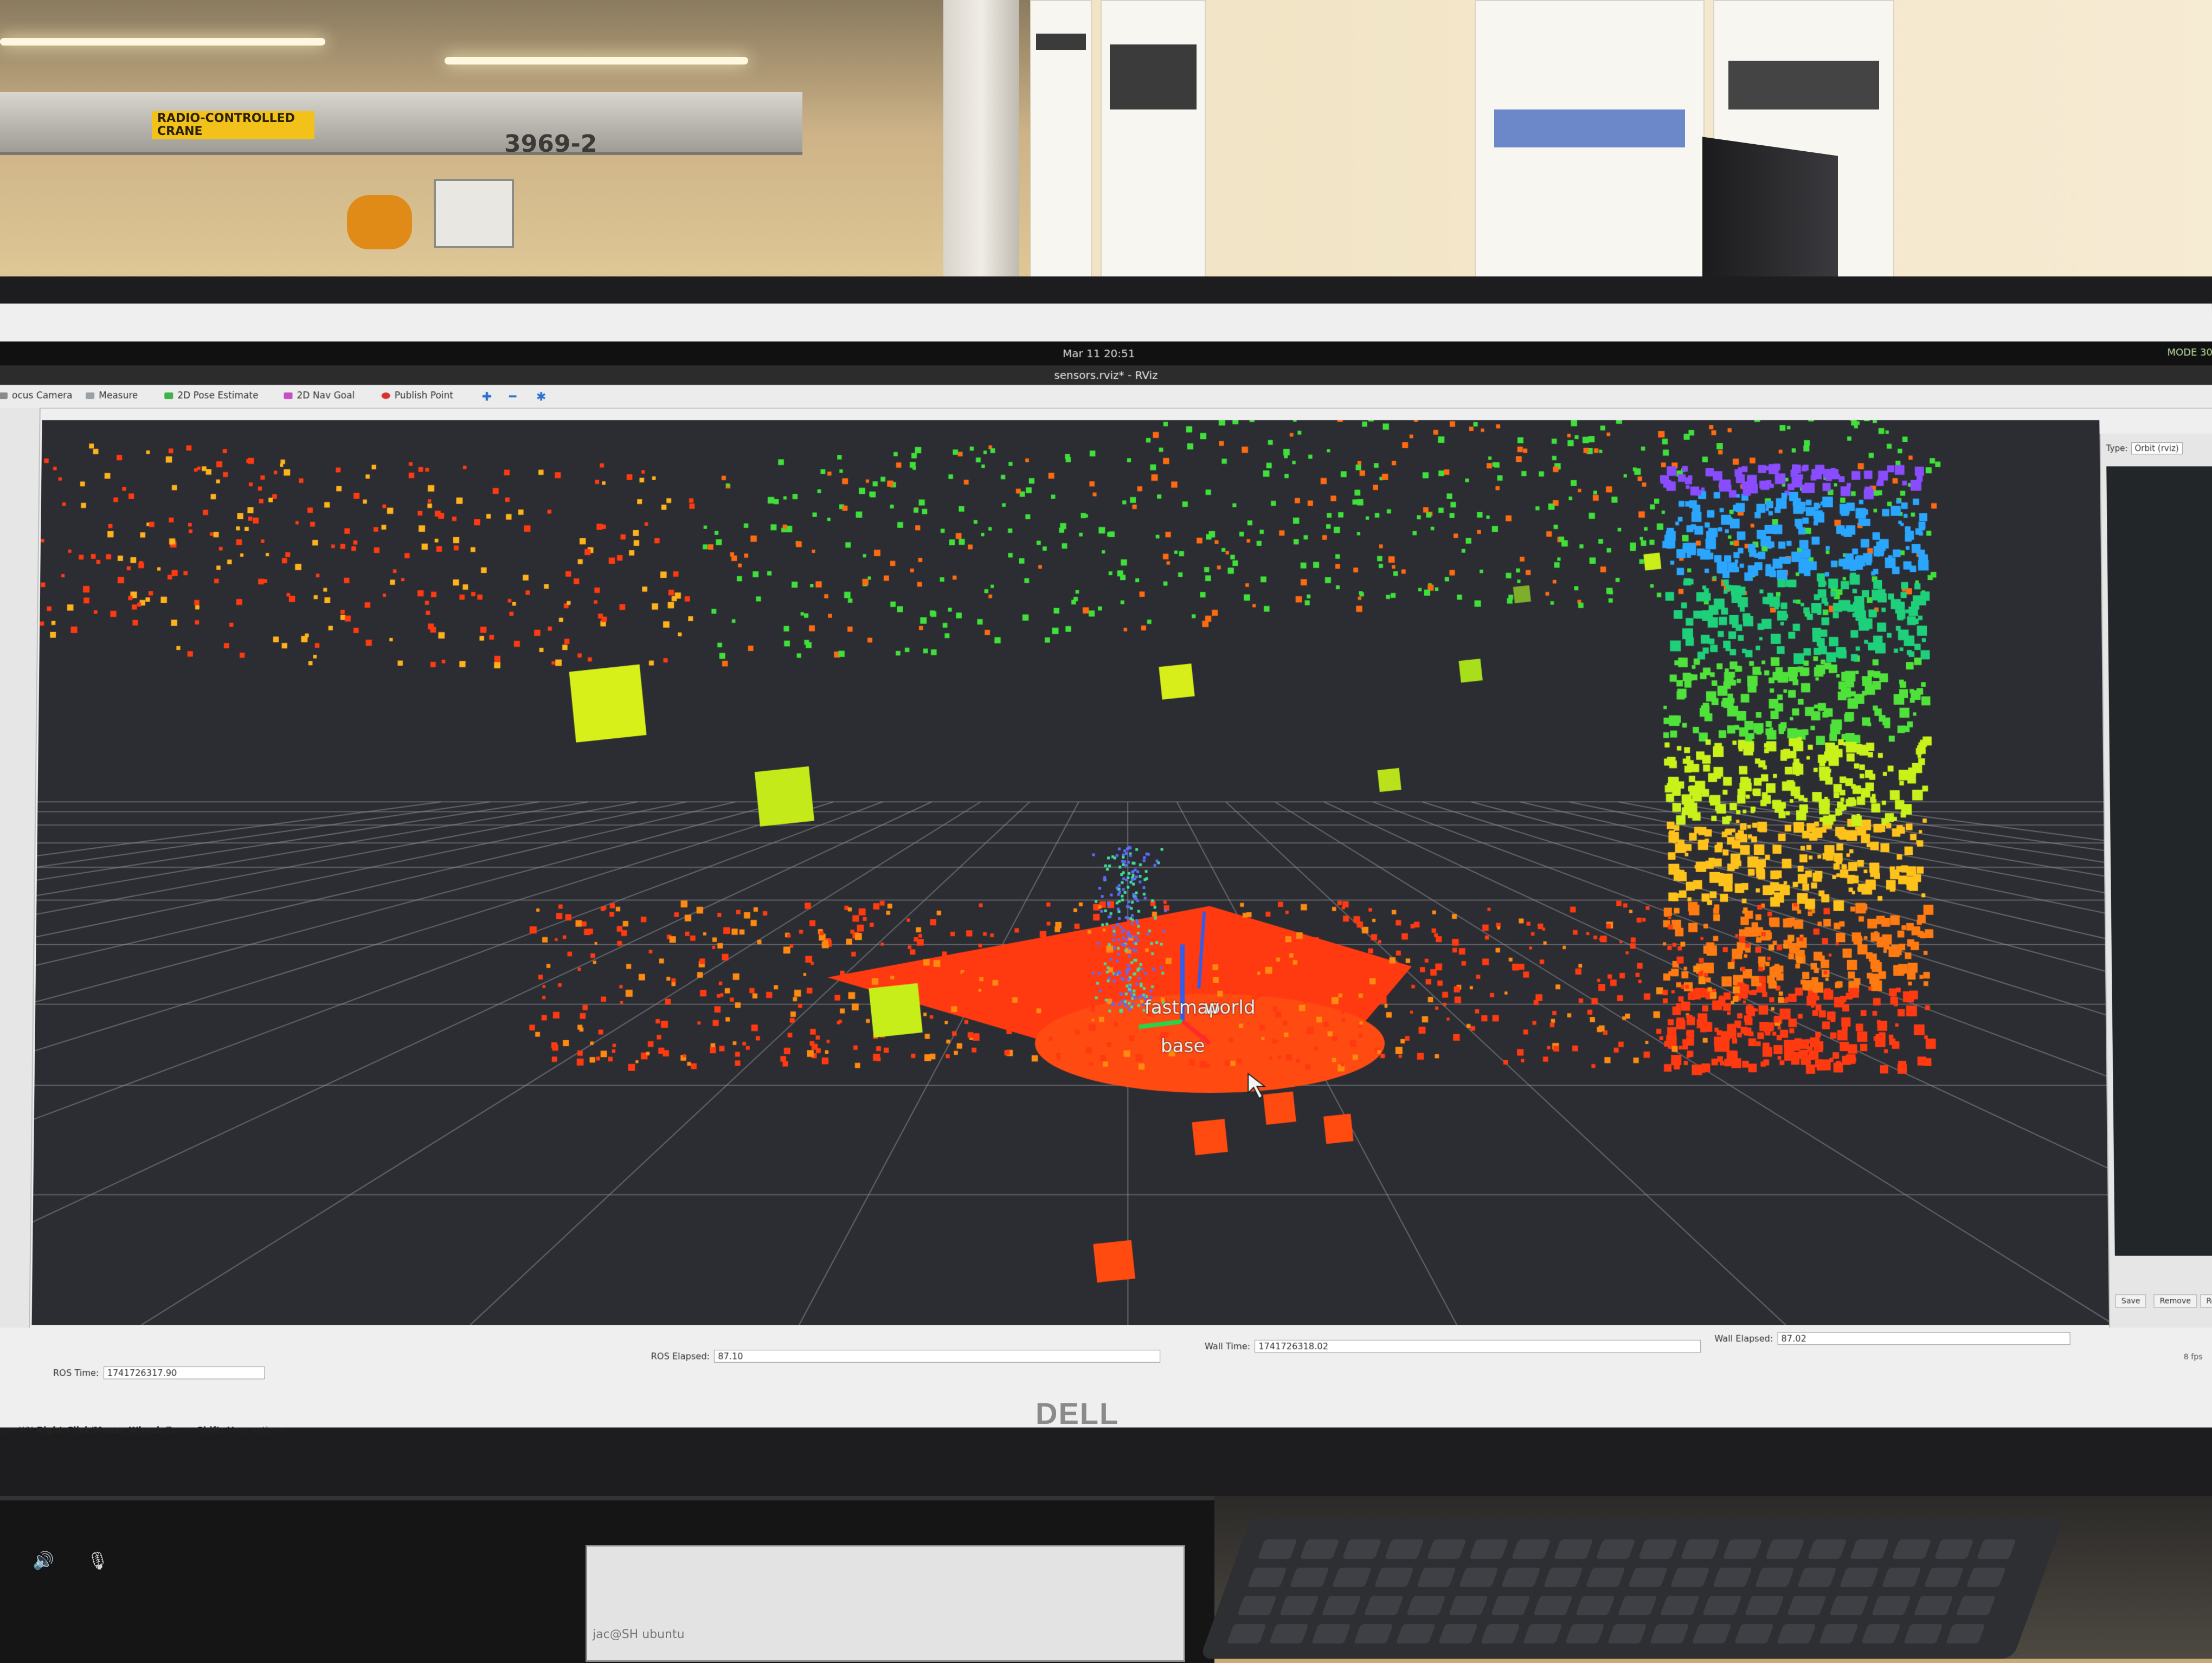  What do you see at coordinates (1478, 1346) in the screenshot?
I see `wall-time-field: 1741726318.02` at bounding box center [1478, 1346].